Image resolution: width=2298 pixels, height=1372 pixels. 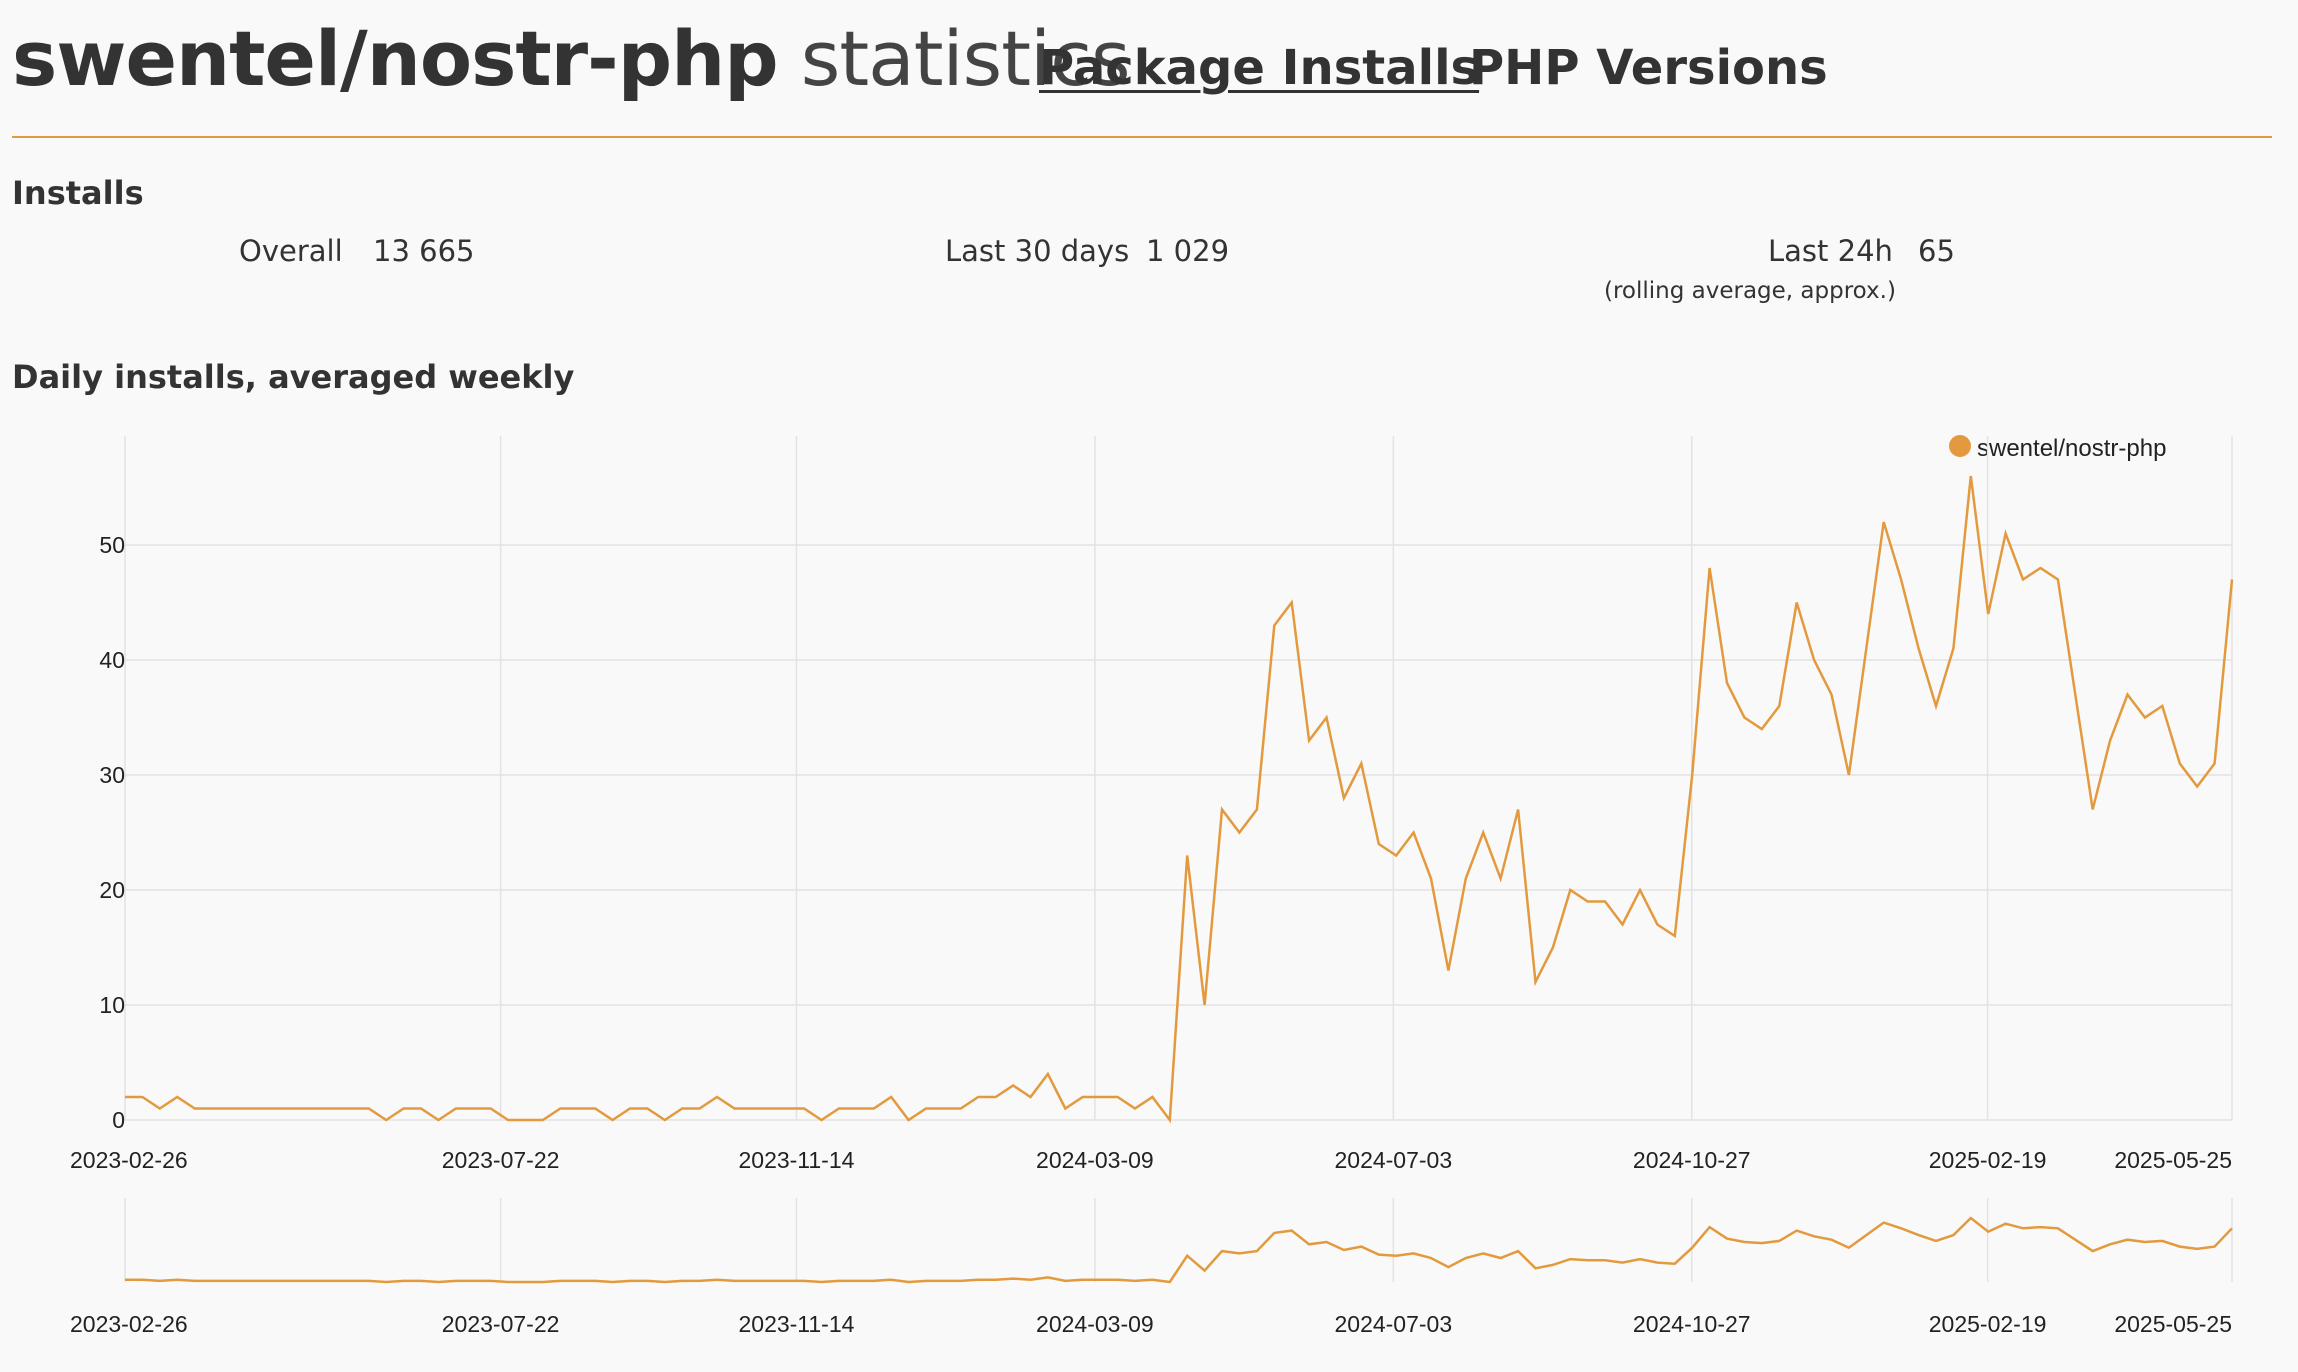 I want to click on nav-package-installs-link: Package Installs, so click(x=1259, y=68).